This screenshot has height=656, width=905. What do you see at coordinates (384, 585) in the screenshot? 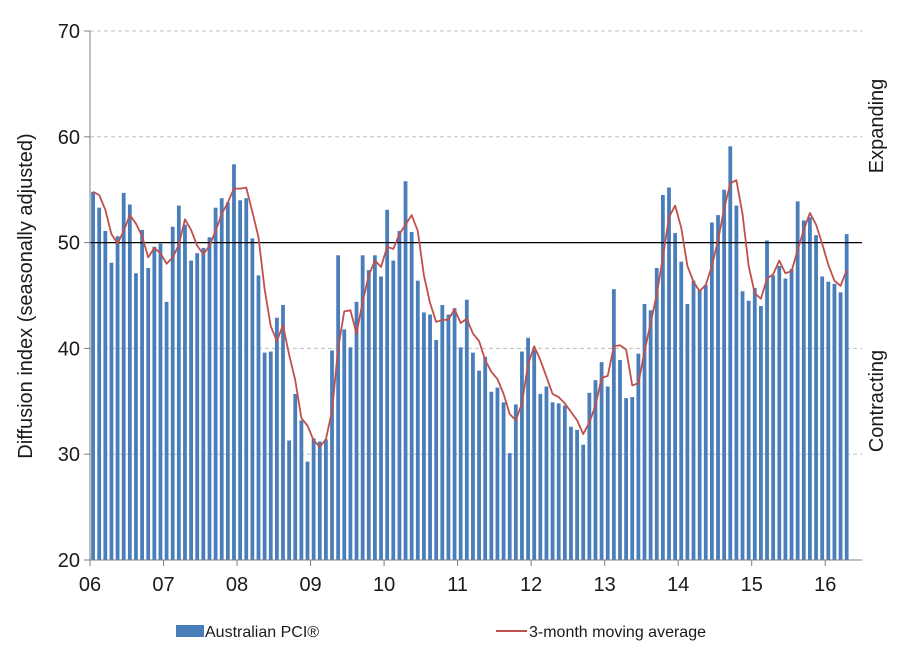
I see `x-tick-label-10: 10` at bounding box center [384, 585].